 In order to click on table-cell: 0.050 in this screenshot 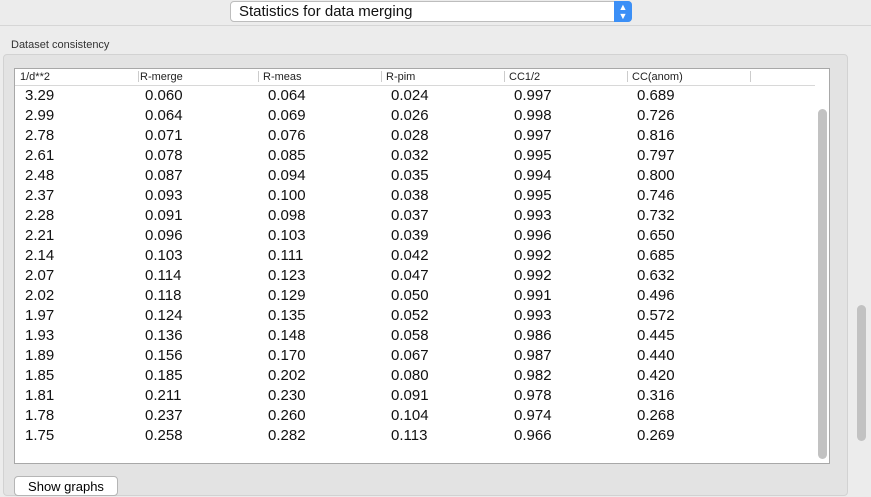, I will do `click(410, 295)`.